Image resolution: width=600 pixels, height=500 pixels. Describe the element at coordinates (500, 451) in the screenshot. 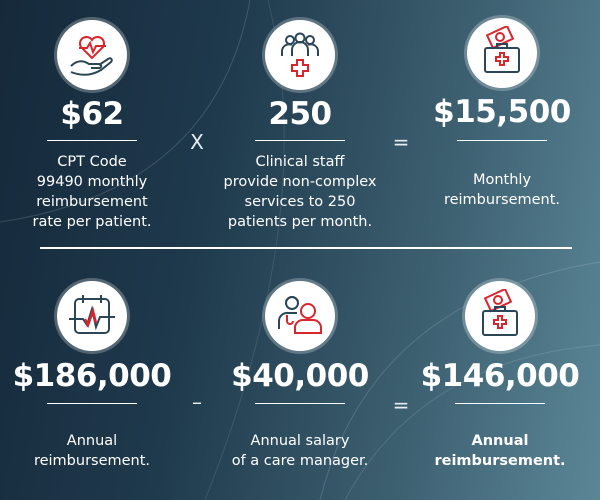

I see `description-net-annual-reimbursement: Annual reimbursement.` at that location.